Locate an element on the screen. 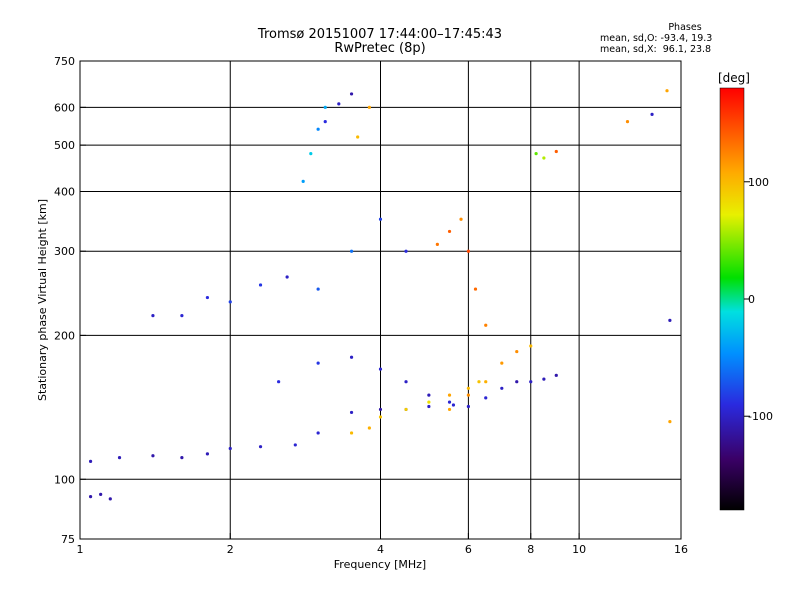 This screenshot has height=600, width=800. y-axis-ticks: 75 100 200 300 400 500 600 750 is located at coordinates (70, 300).